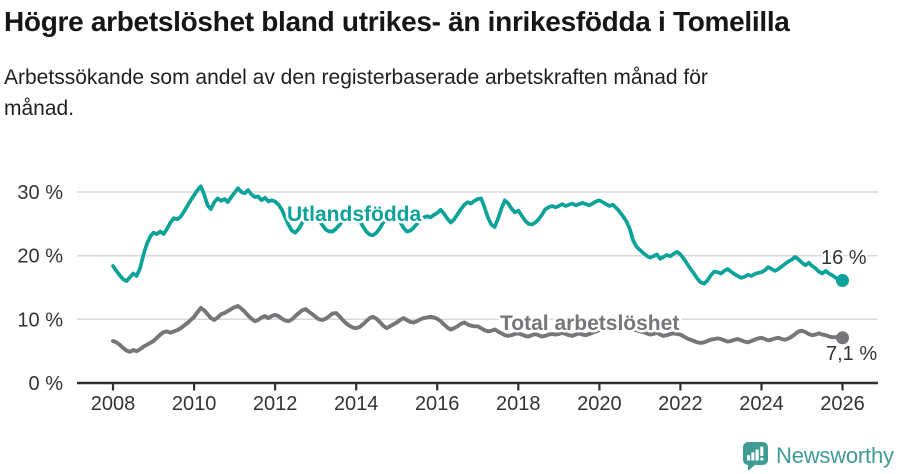 Image resolution: width=900 pixels, height=474 pixels. Describe the element at coordinates (40, 320) in the screenshot. I see `y-tick-label-10: 10 %` at that location.